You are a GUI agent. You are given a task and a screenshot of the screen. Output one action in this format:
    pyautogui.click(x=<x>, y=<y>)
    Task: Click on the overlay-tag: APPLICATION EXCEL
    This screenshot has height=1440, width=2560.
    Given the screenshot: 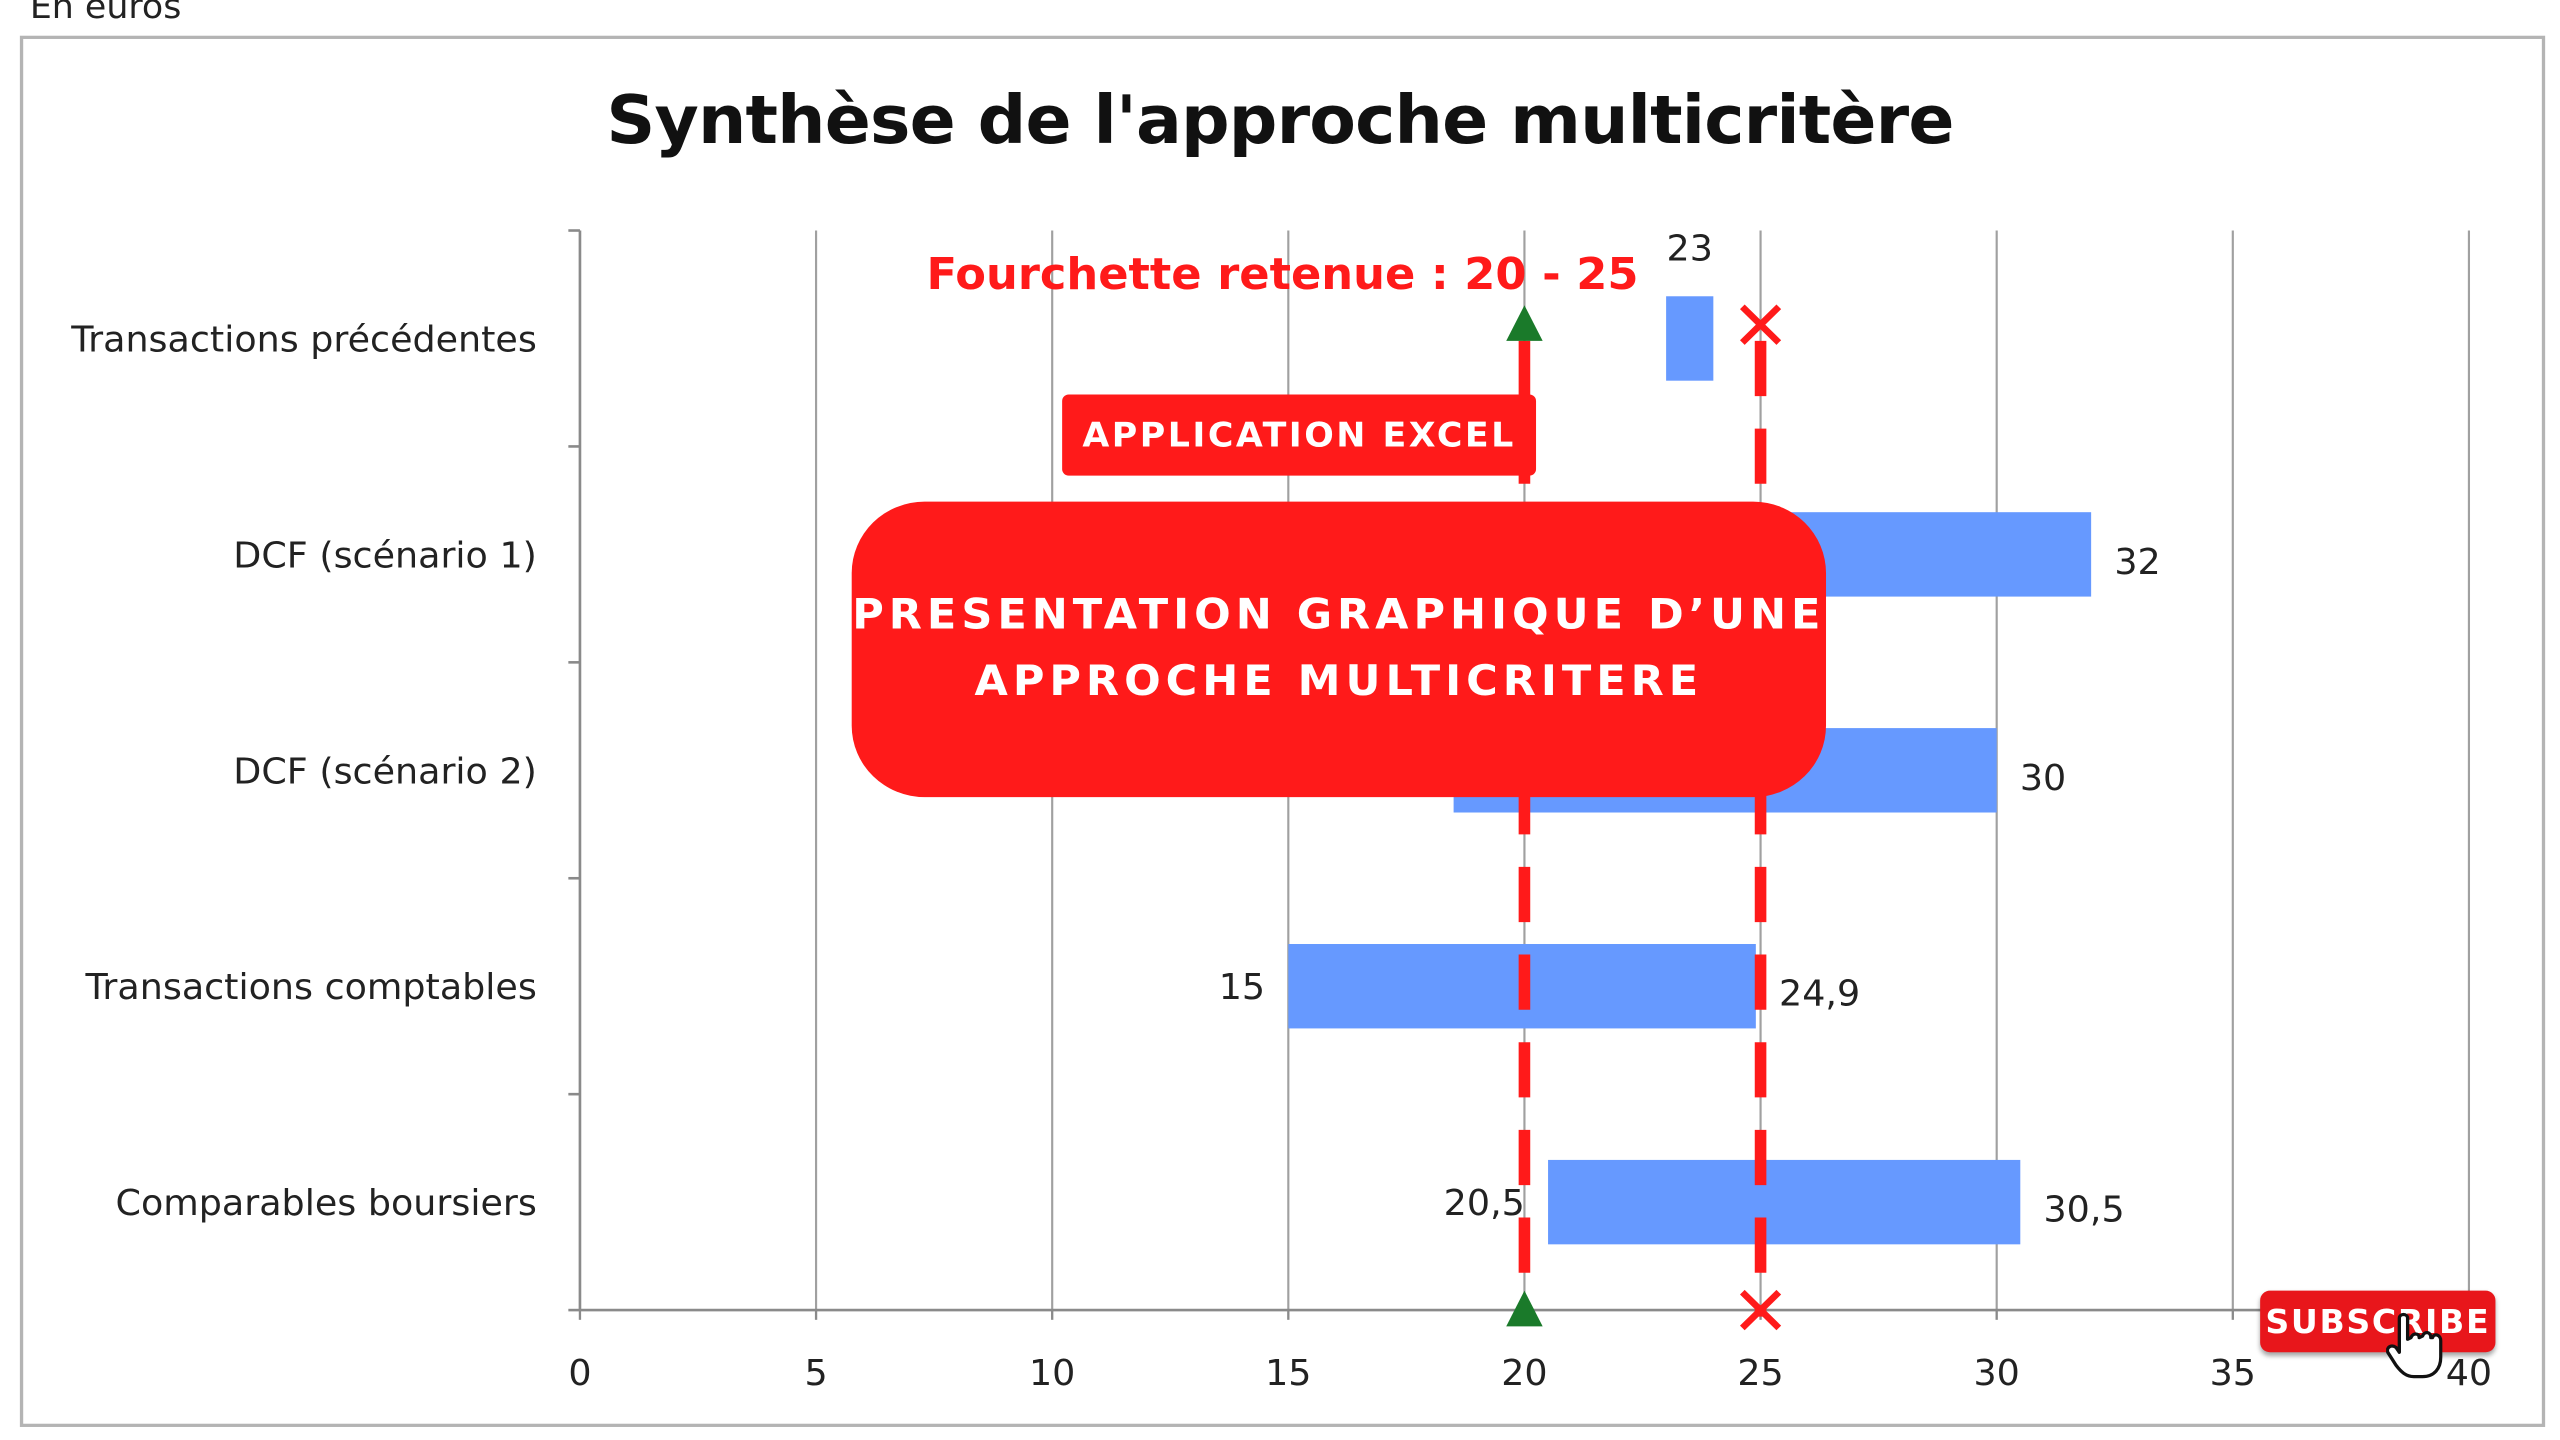 What is the action you would take?
    pyautogui.click(x=1299, y=435)
    